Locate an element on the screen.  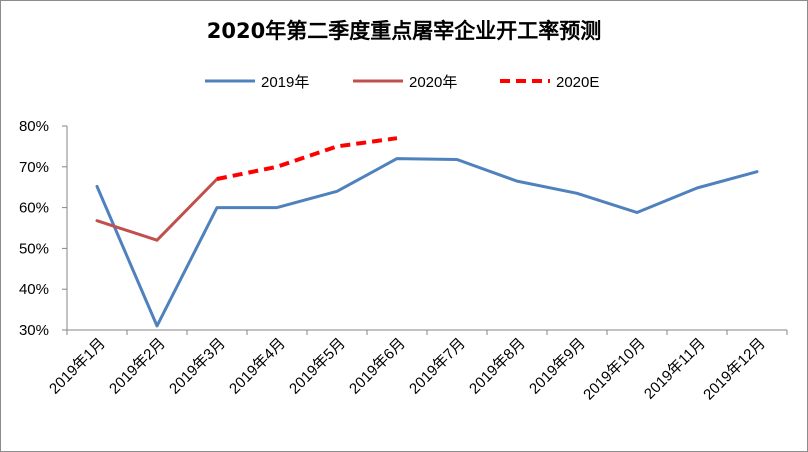
x-tick-label: 2019年12月 is located at coordinates (734, 369).